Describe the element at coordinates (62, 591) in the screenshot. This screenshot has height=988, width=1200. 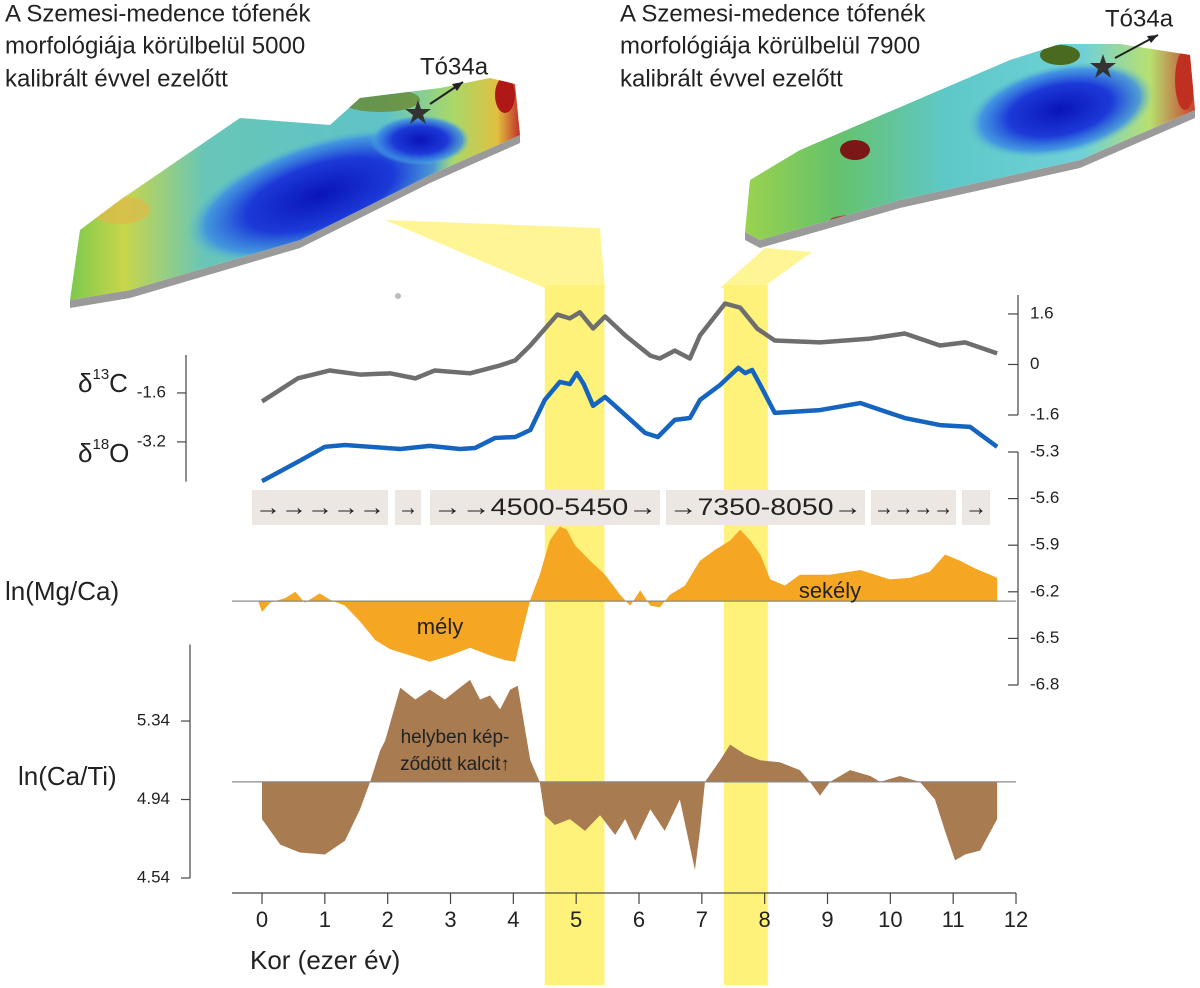
I see `y-axis-label: ln(Mg/Ca)` at that location.